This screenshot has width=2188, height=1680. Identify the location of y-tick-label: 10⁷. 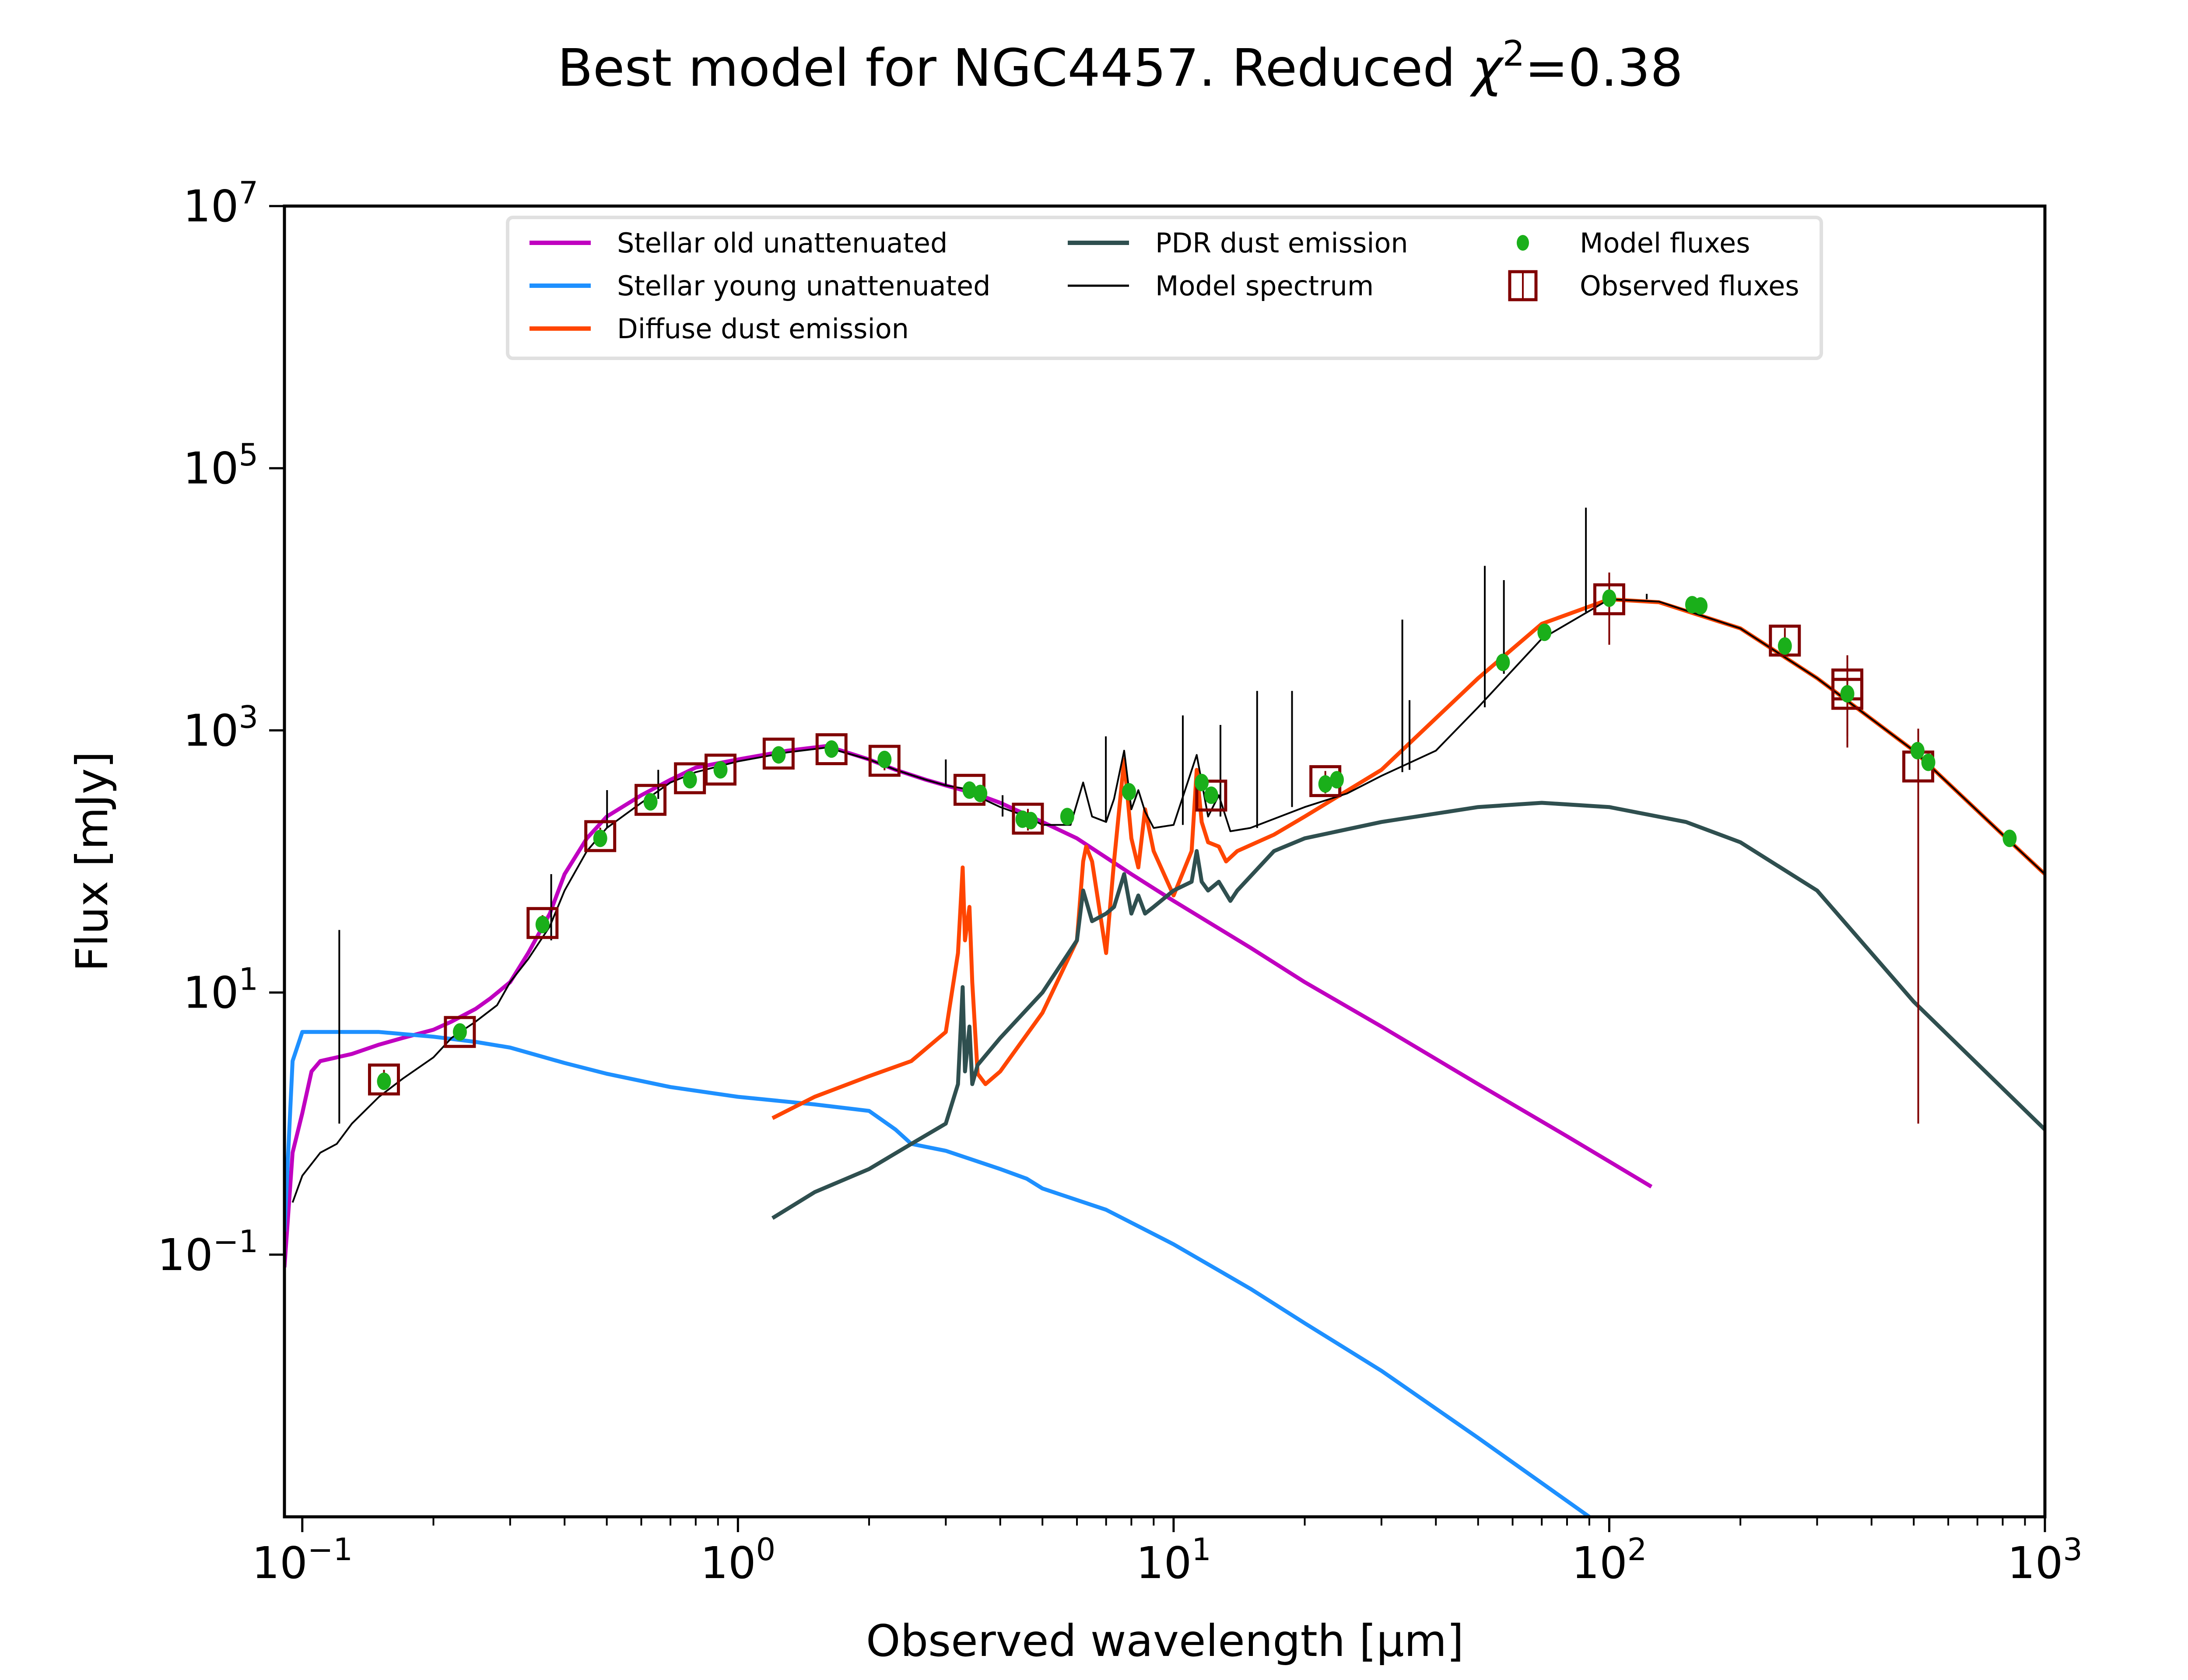
(221, 203).